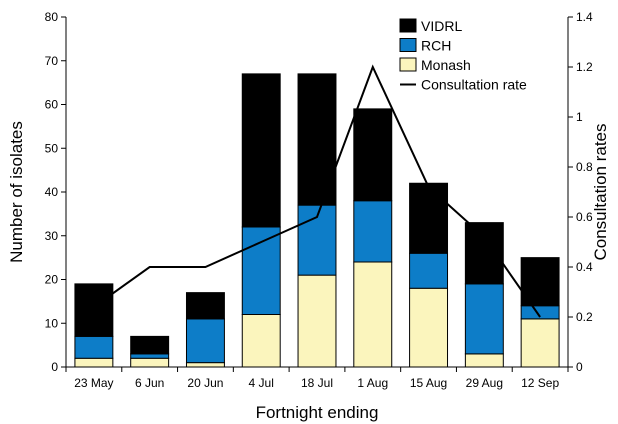 The width and height of the screenshot is (618, 424). I want to click on y2-tick-label: 0, so click(579, 367).